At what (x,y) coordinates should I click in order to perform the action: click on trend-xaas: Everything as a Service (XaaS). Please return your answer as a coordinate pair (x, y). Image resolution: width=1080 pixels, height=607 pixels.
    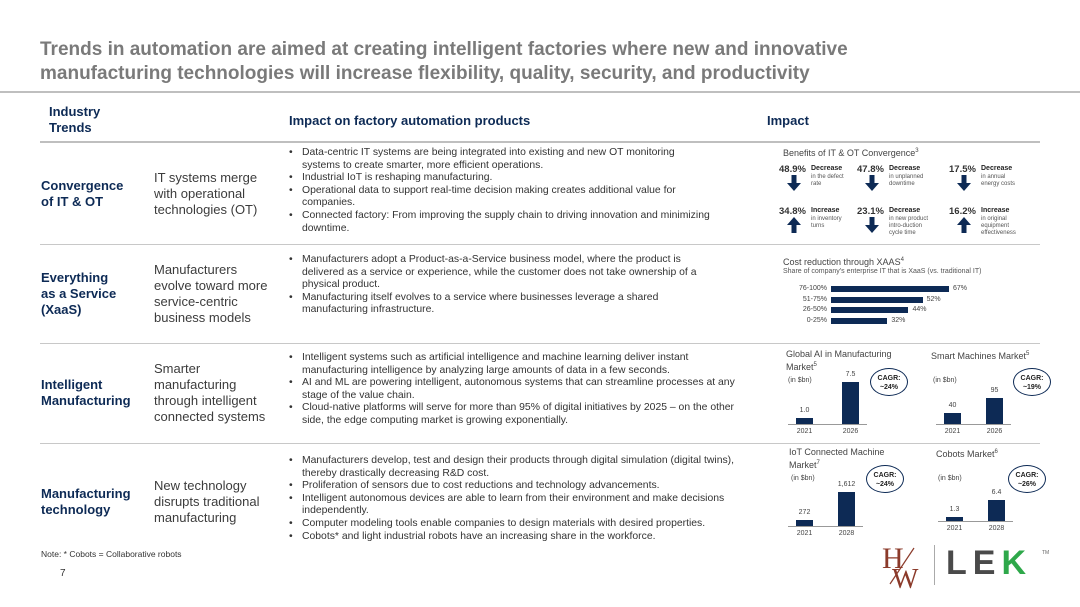
    Looking at the image, I should click on (78, 294).